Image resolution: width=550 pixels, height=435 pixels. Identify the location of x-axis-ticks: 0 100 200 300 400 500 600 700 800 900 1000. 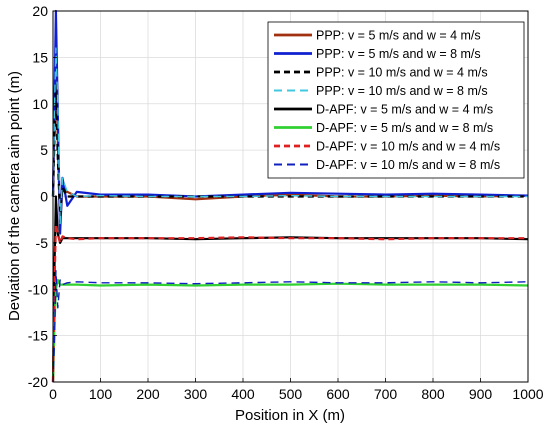
(296, 390).